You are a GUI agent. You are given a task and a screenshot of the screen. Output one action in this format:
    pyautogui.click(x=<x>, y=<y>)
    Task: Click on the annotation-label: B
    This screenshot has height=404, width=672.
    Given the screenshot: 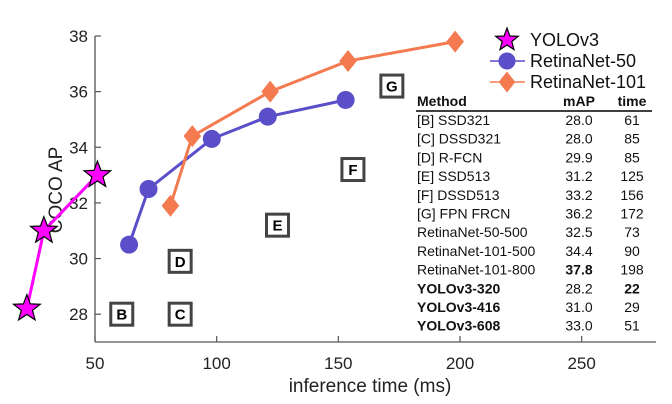 What is the action you would take?
    pyautogui.click(x=121, y=315)
    